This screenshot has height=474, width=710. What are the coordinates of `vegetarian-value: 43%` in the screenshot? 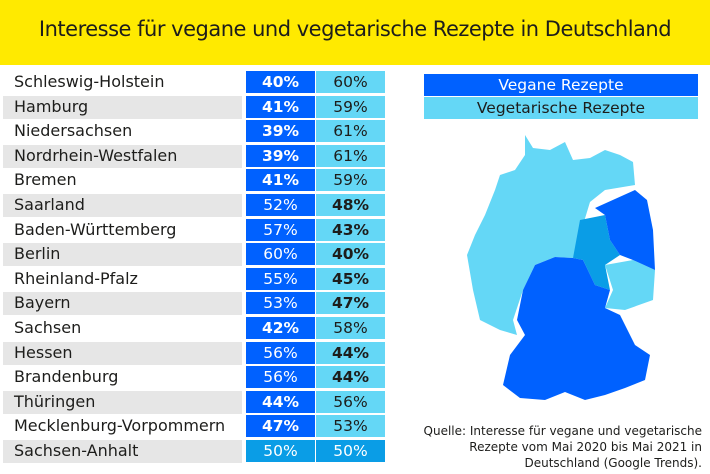 It's located at (350, 229).